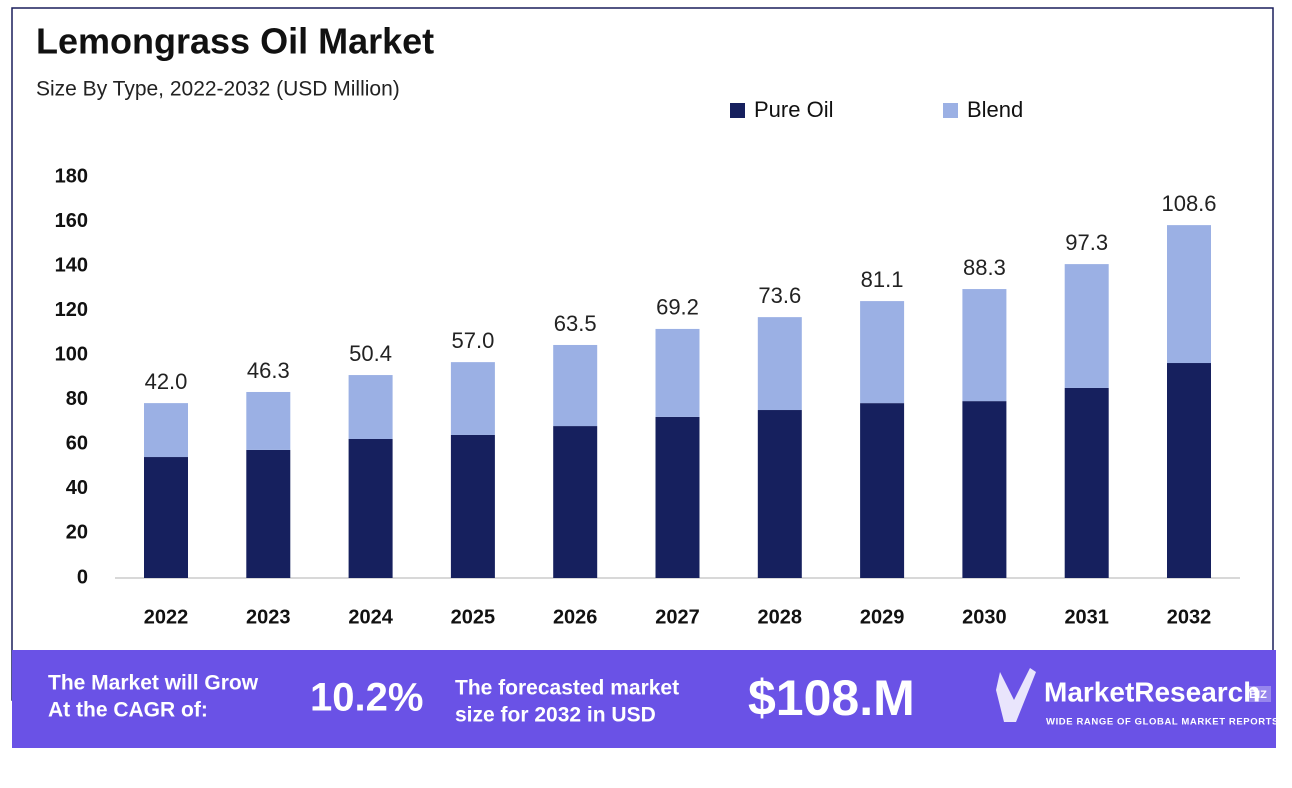  Describe the element at coordinates (71, 221) in the screenshot. I see `y-tick-label: 160` at that location.